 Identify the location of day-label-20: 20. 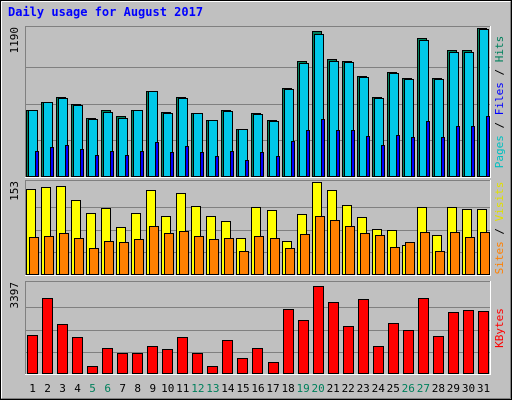
(317, 388).